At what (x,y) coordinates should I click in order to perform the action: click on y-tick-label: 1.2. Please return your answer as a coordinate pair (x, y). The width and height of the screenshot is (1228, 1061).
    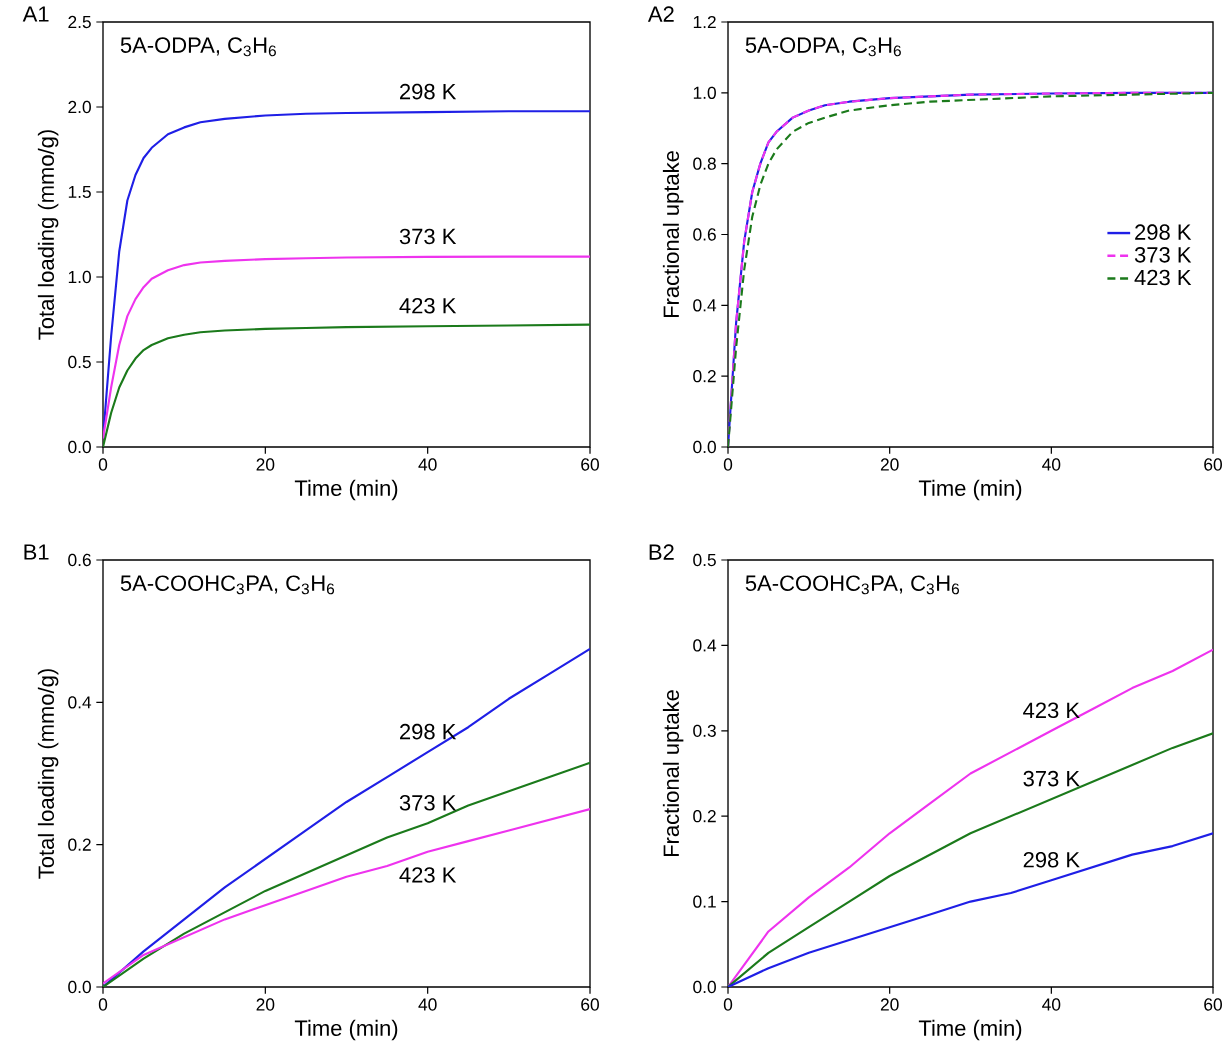
    Looking at the image, I should click on (704, 22).